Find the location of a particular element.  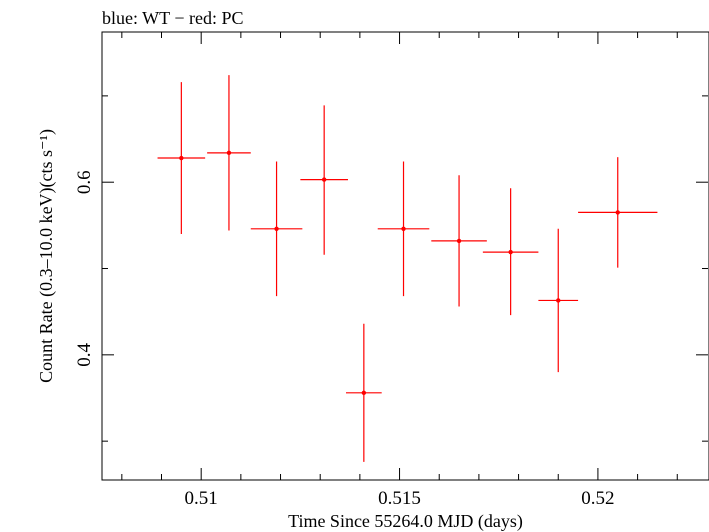

y-tick-label: 0.6 is located at coordinates (84, 182).